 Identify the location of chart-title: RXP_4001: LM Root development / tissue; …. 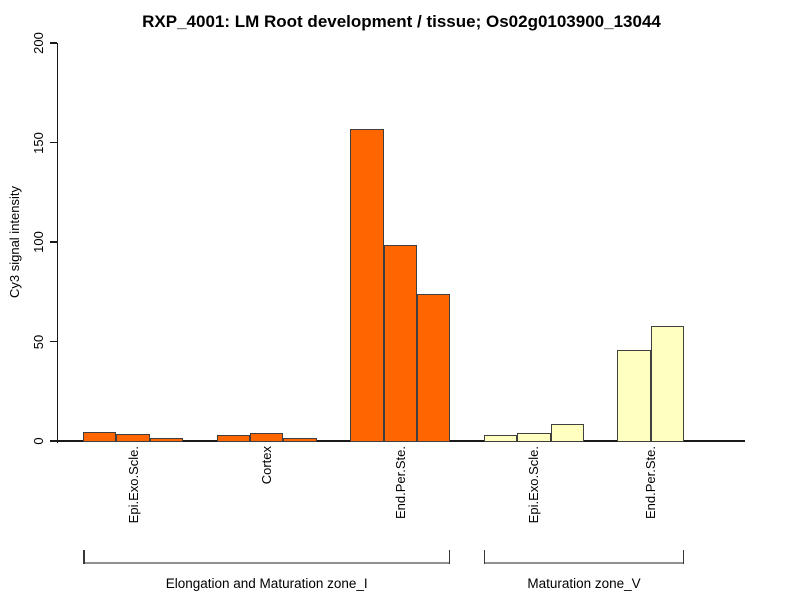
(401, 21).